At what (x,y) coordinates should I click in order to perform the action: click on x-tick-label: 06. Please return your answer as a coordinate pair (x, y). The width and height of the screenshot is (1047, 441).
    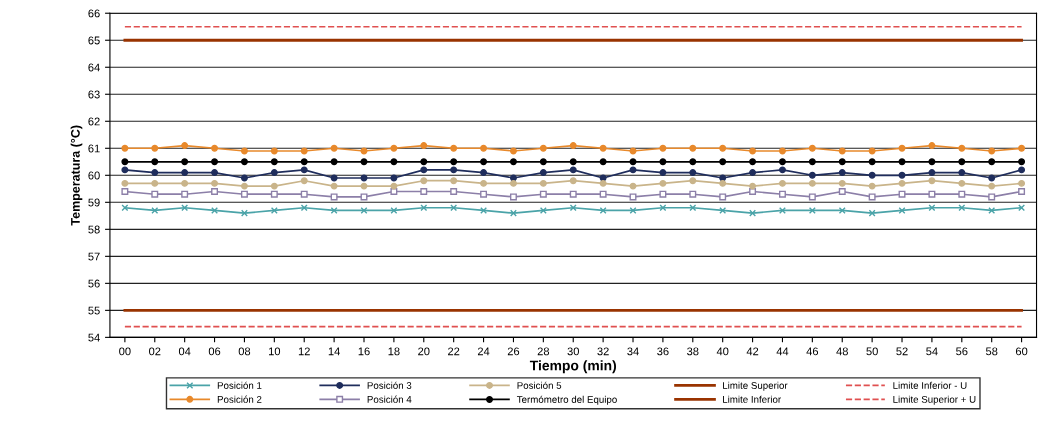
    Looking at the image, I should click on (214, 351).